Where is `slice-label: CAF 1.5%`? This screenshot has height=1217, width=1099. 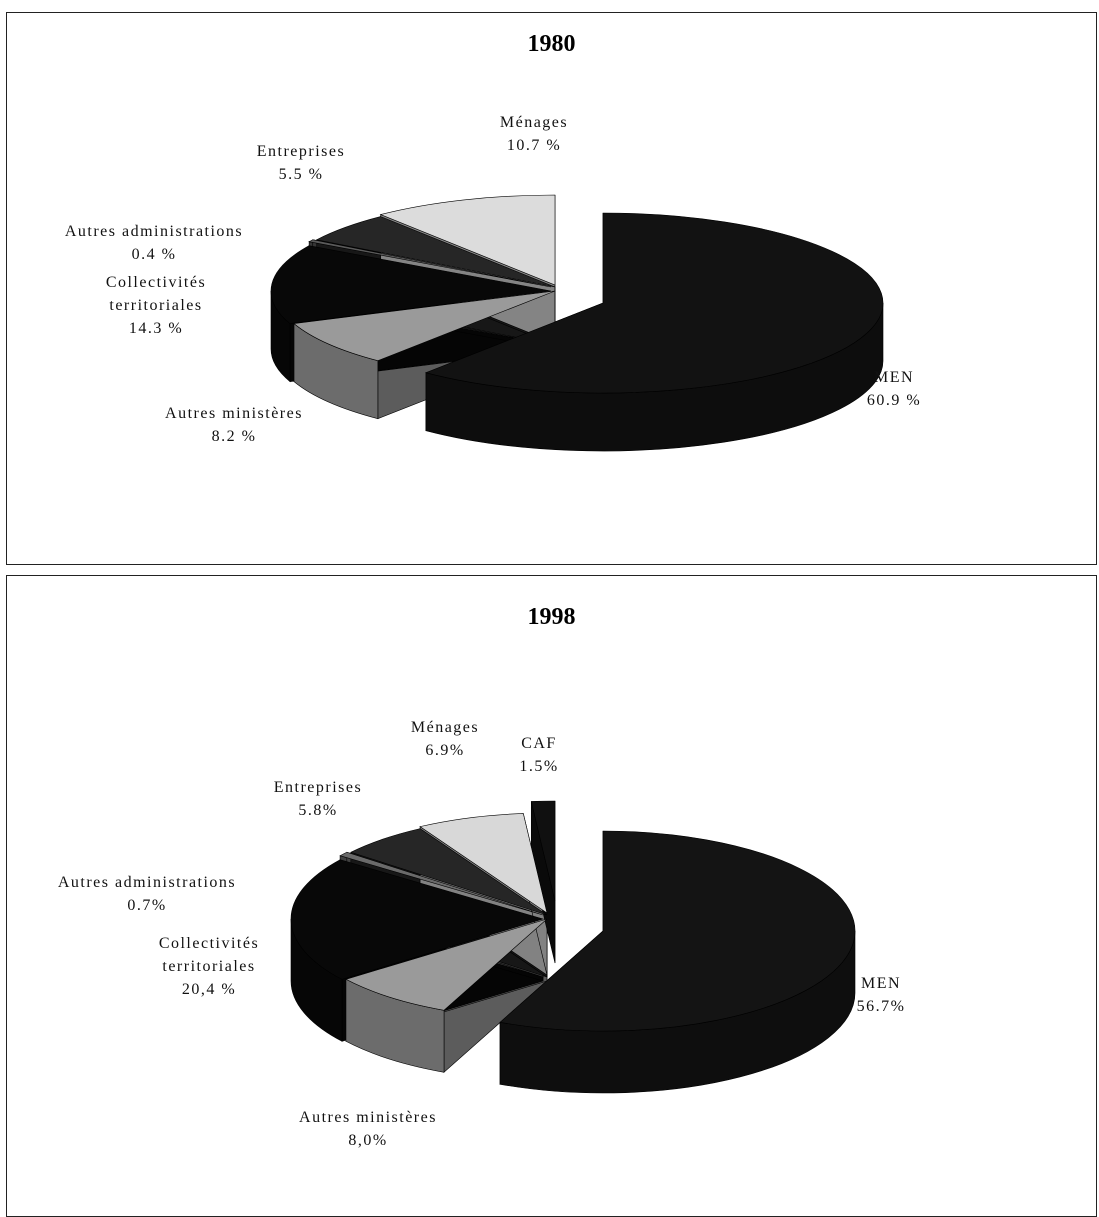 slice-label: CAF 1.5% is located at coordinates (539, 755).